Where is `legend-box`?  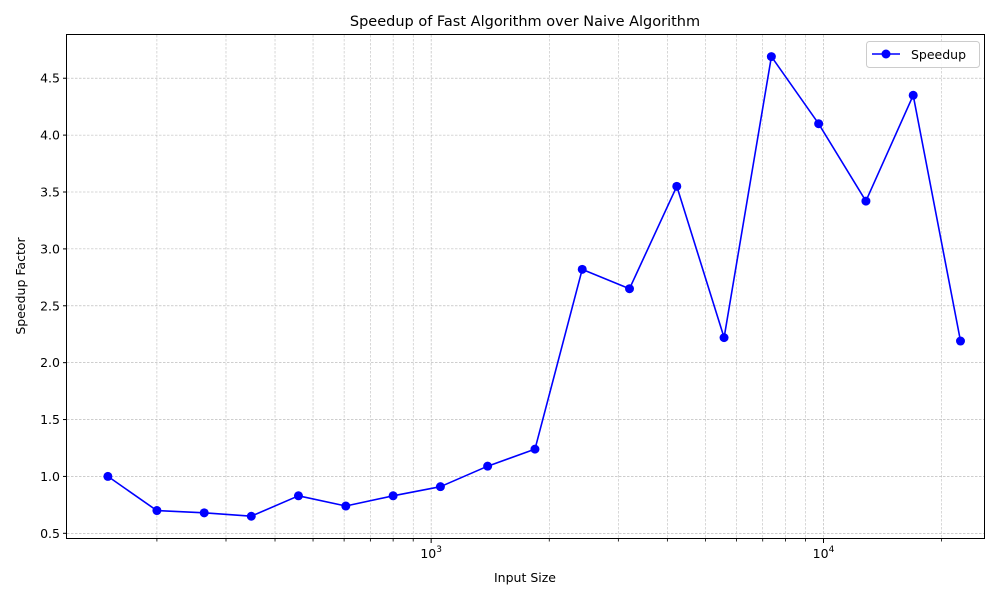
legend-box is located at coordinates (923, 54).